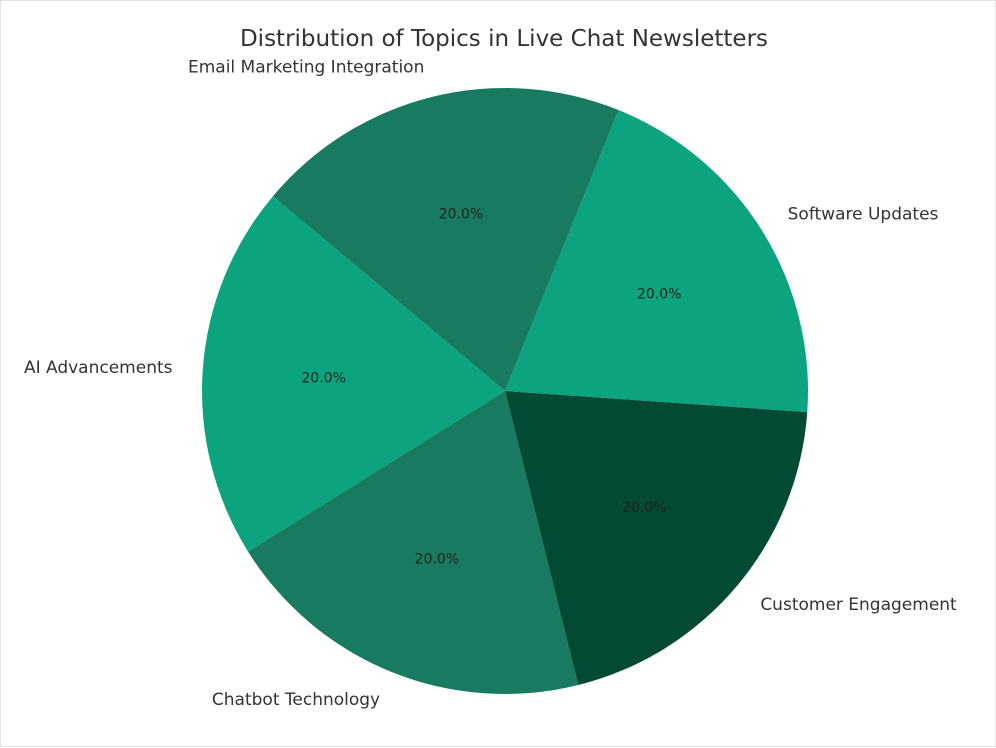  Describe the element at coordinates (296, 700) in the screenshot. I see `slice-label-chatbot-technology: Chatbot Technology` at that location.